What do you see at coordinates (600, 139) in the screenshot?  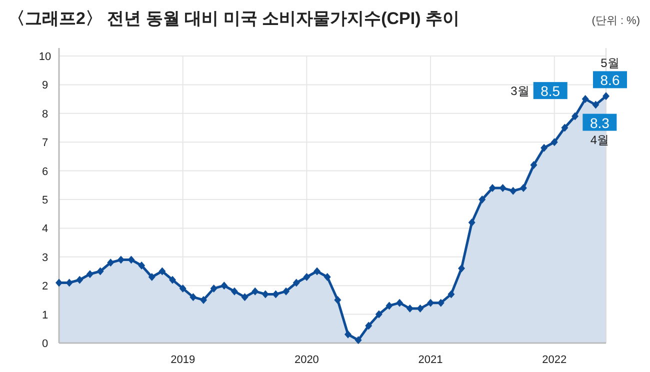 I see `annotation: 4월` at bounding box center [600, 139].